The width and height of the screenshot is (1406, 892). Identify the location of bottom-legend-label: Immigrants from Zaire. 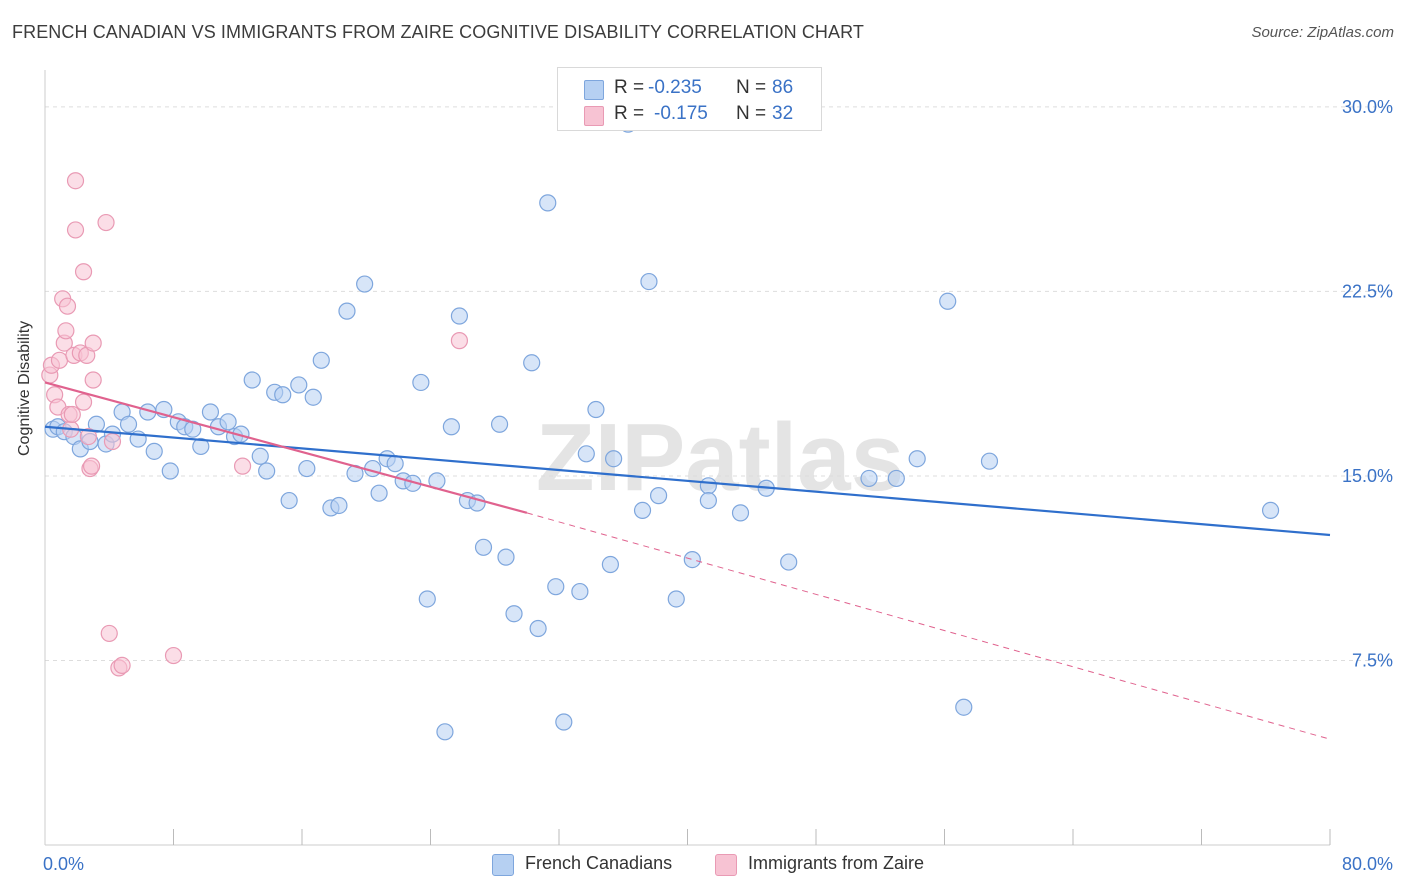
(836, 863).